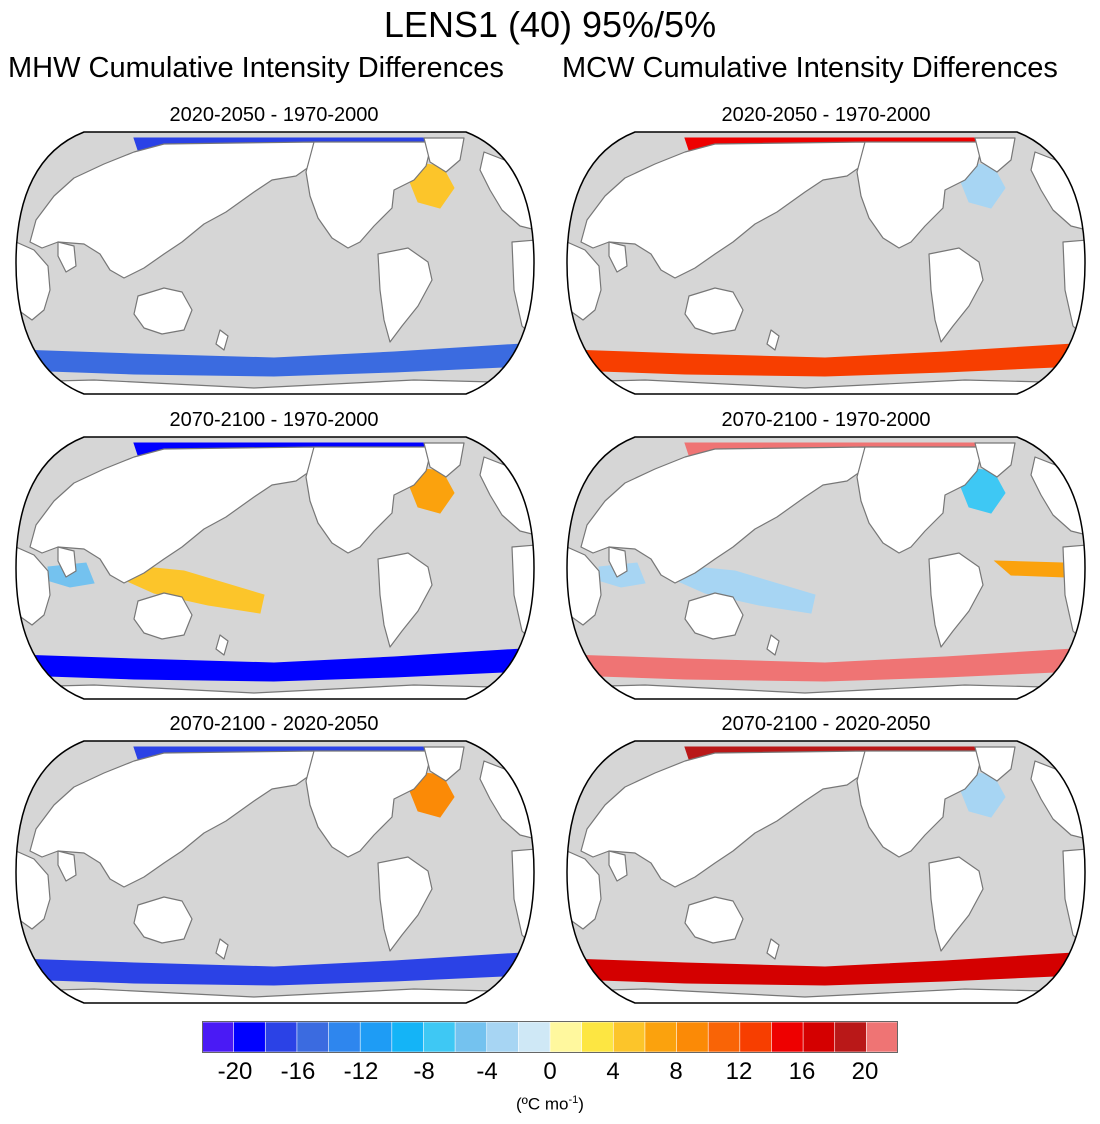 The image size is (1100, 1124). What do you see at coordinates (550, 24) in the screenshot?
I see `figure-title: LENS1 (40) 95%/5%` at bounding box center [550, 24].